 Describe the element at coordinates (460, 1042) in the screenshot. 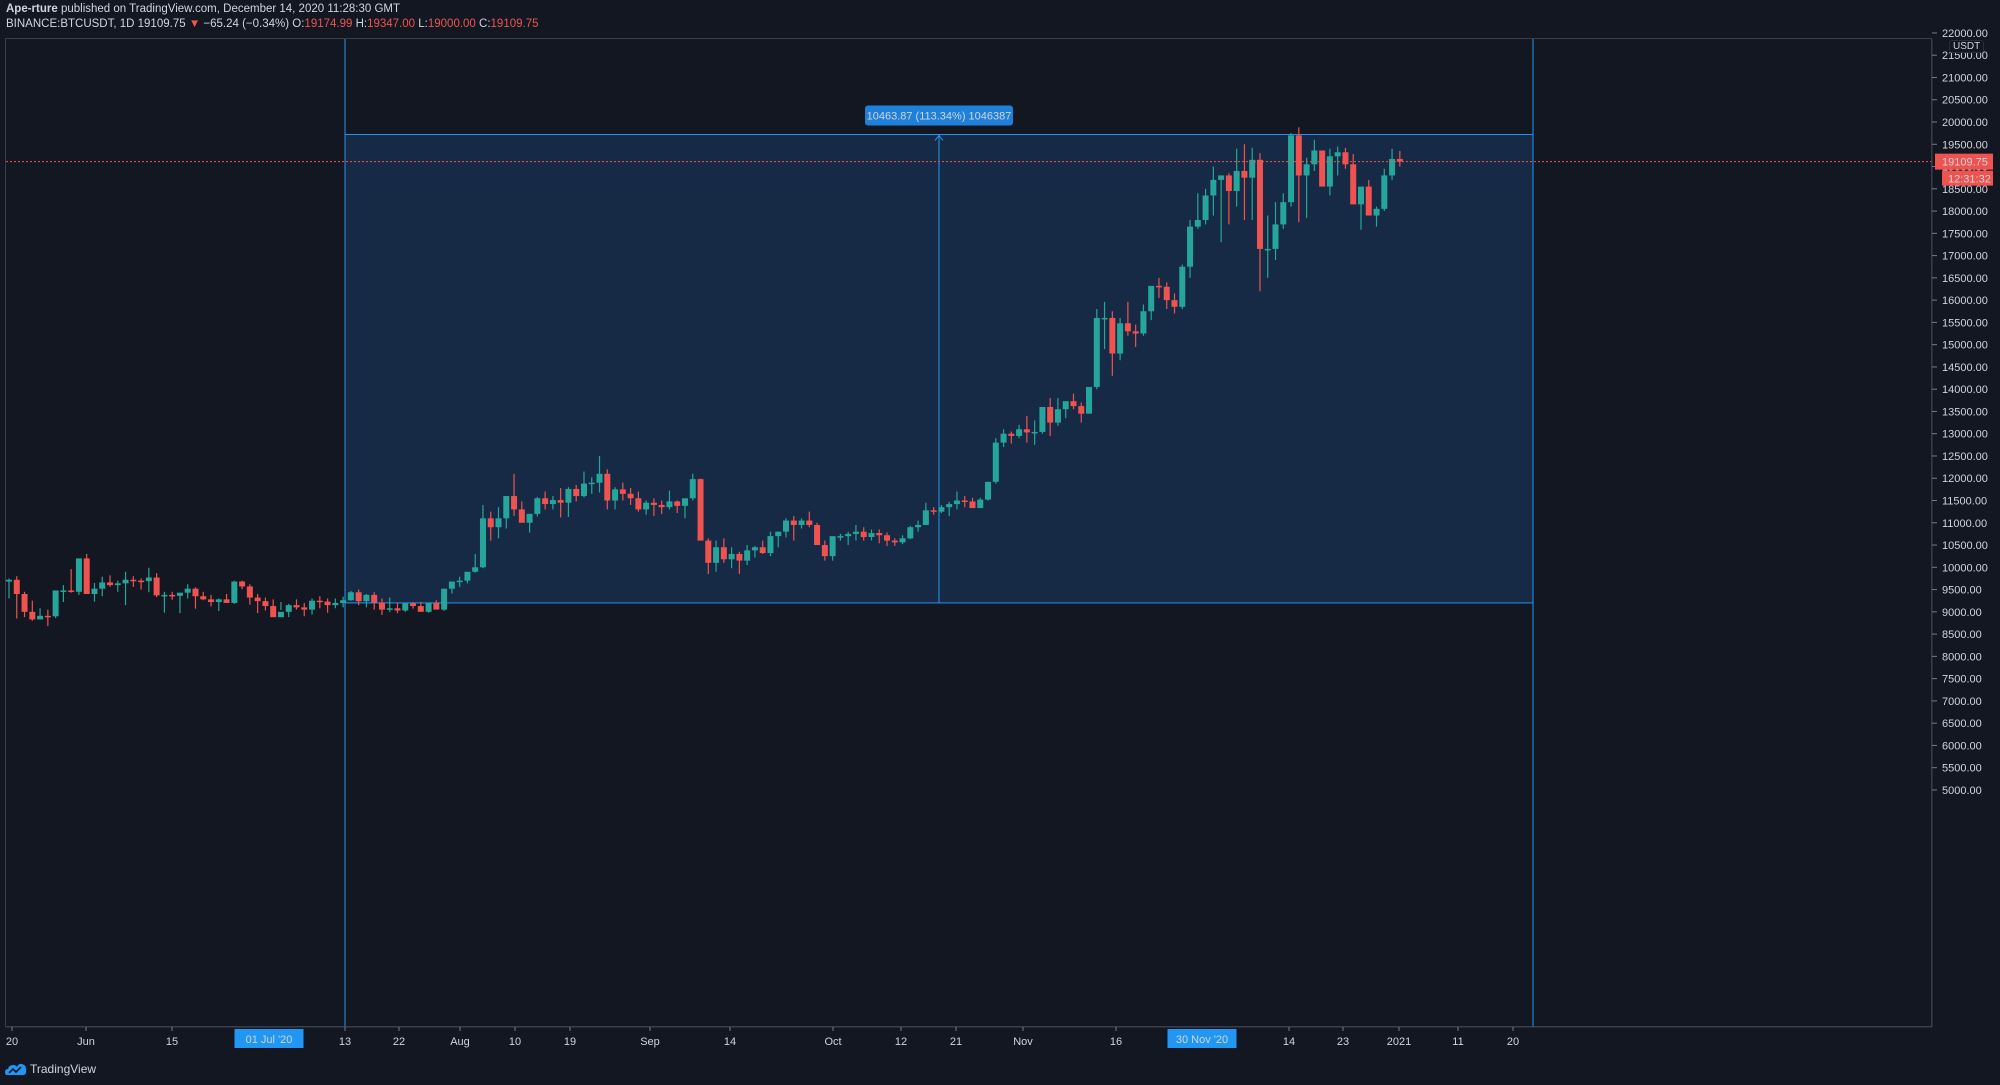

I see `x-tick-label: Aug` at that location.